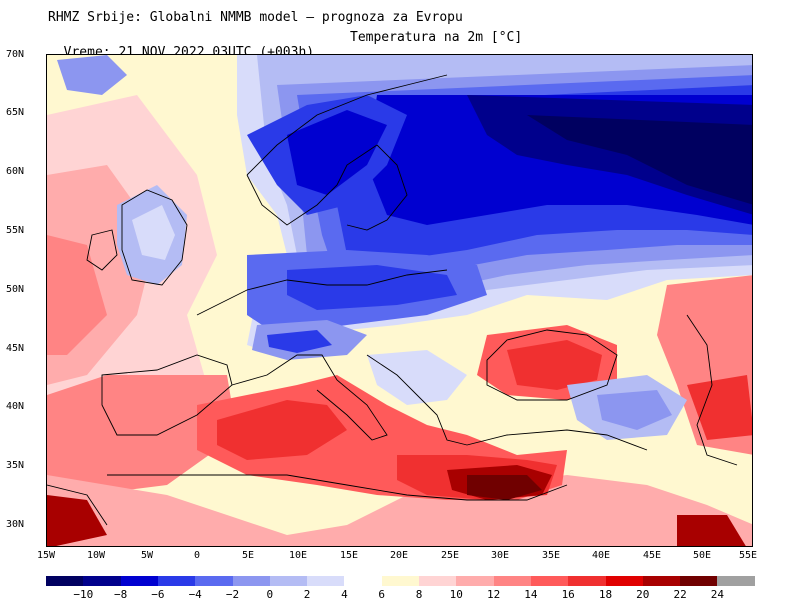 The image size is (800, 601). What do you see at coordinates (551, 555) in the screenshot?
I see `lon-label-35e: 35E` at bounding box center [551, 555].